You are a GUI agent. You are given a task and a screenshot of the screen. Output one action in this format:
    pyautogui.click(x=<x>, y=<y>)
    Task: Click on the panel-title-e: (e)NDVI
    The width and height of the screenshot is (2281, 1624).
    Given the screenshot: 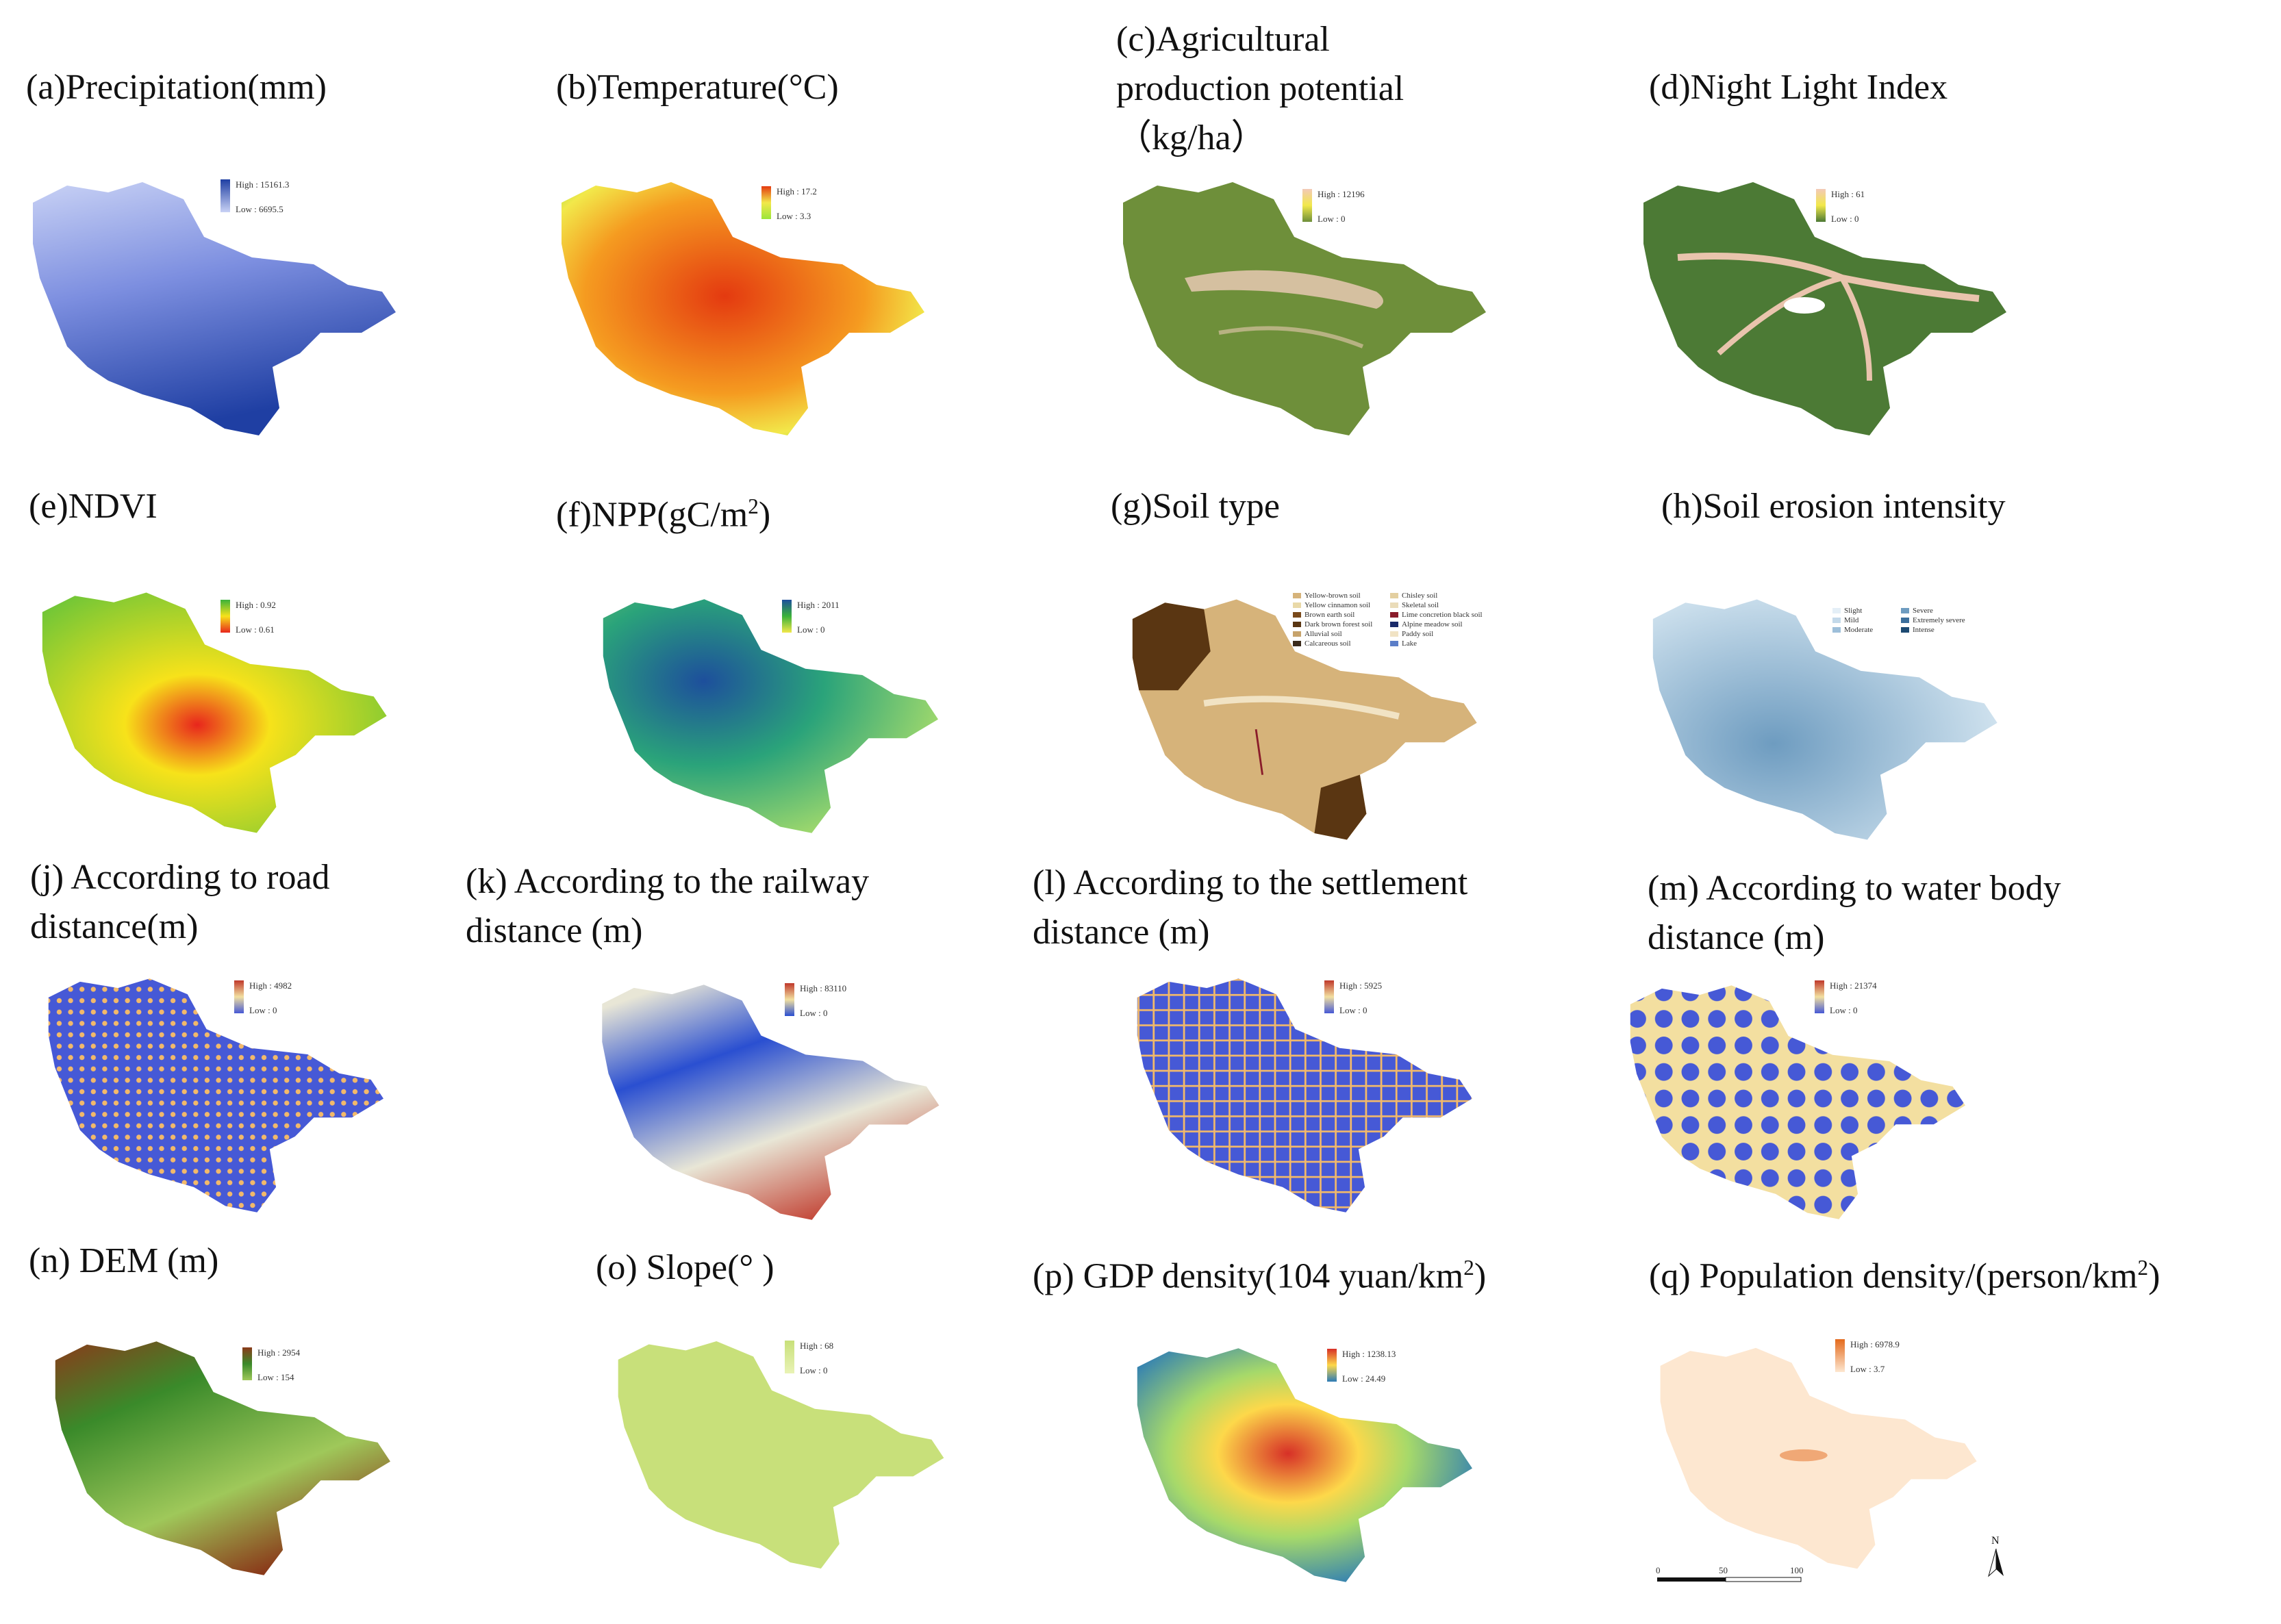 What is the action you would take?
    pyautogui.click(x=93, y=506)
    